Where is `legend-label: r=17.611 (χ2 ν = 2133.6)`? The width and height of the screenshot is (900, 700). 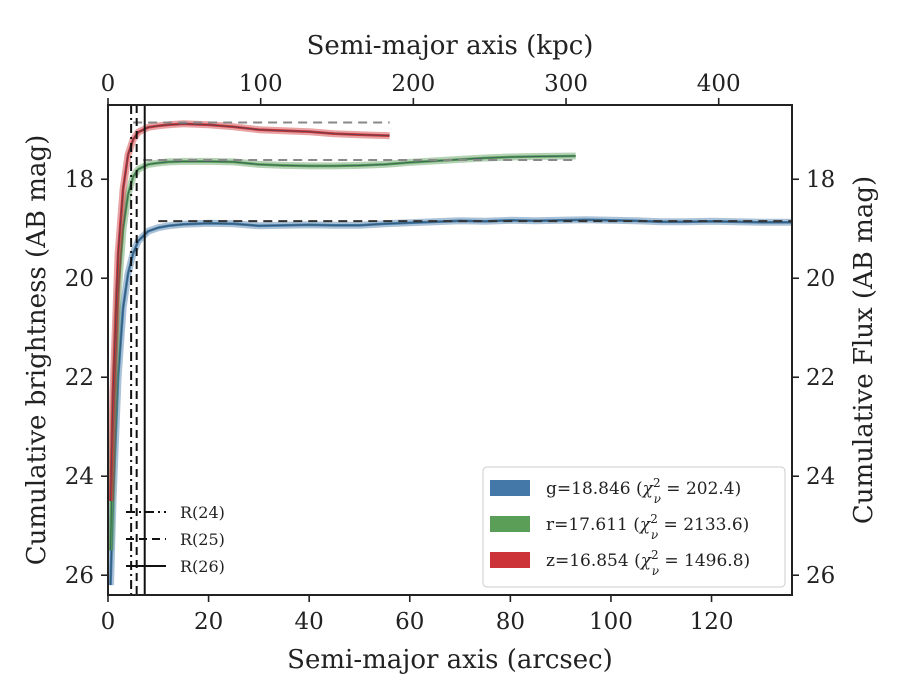 legend-label: r=17.611 (χ2 ν = 2133.6) is located at coordinates (647, 527).